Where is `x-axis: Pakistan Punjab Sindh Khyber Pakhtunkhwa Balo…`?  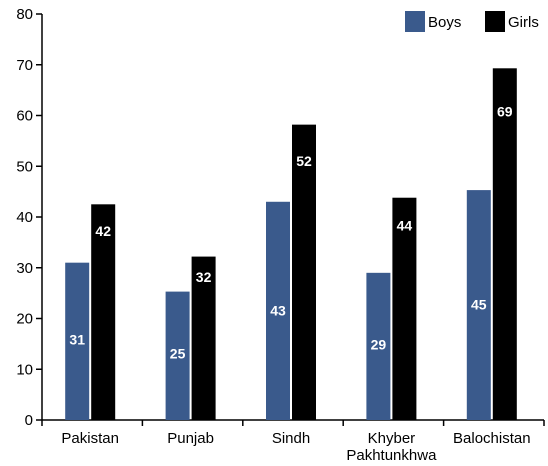 x-axis: Pakistan Punjab Sindh Khyber Pakhtunkhwa Balo… is located at coordinates (293, 441).